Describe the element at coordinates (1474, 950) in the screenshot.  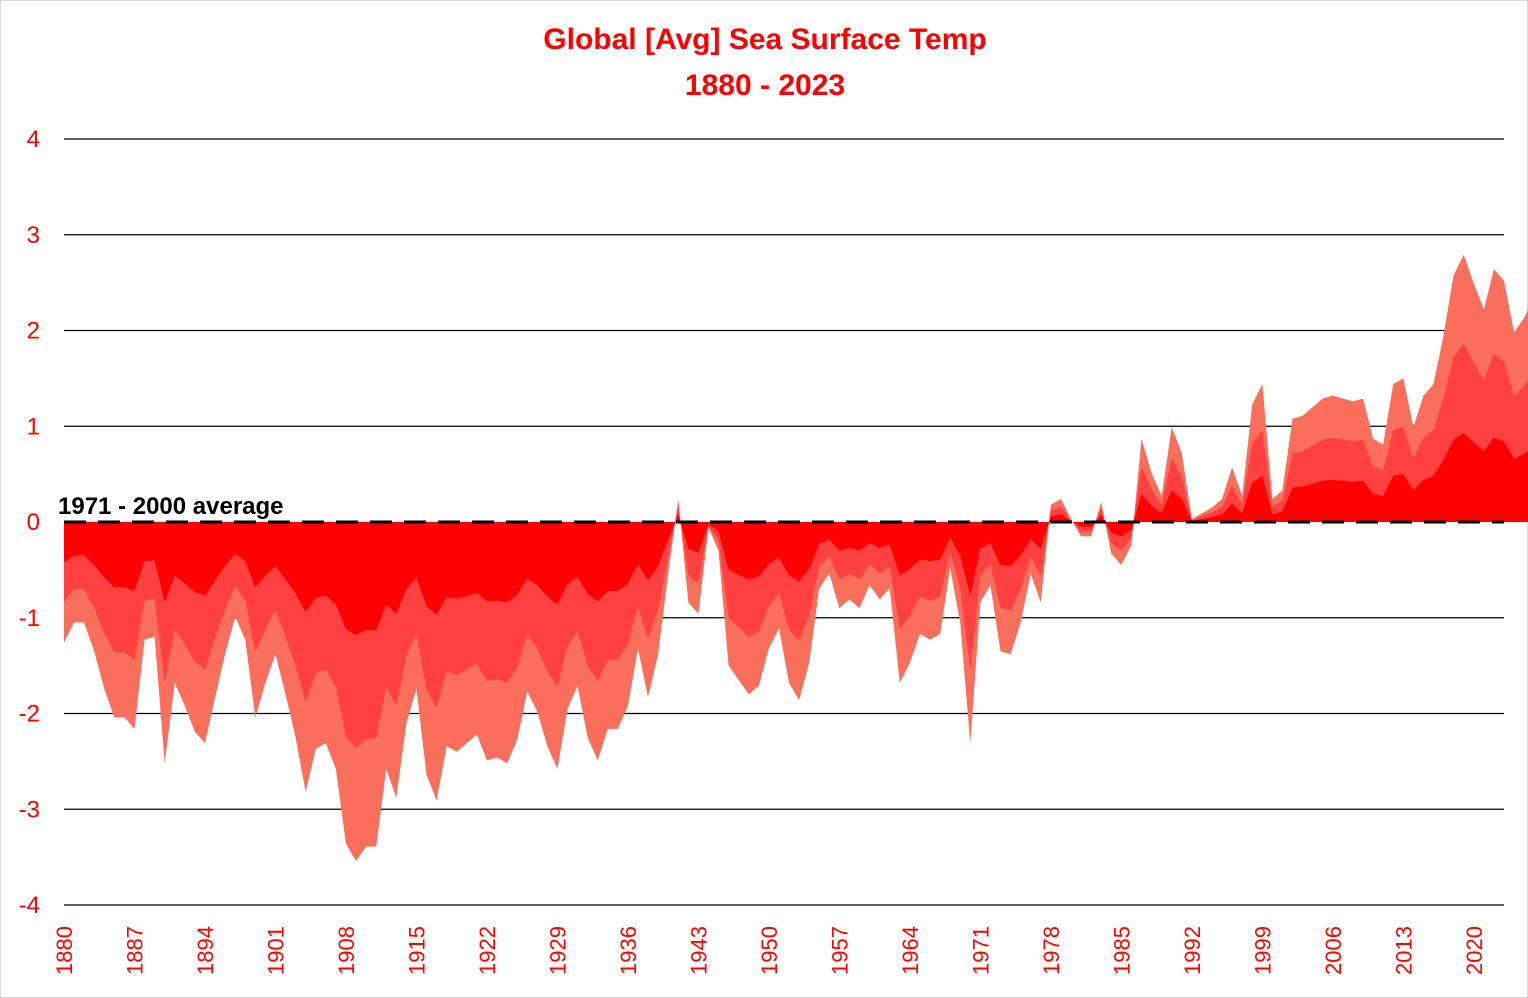
I see `x-tick-label: 2020` at that location.